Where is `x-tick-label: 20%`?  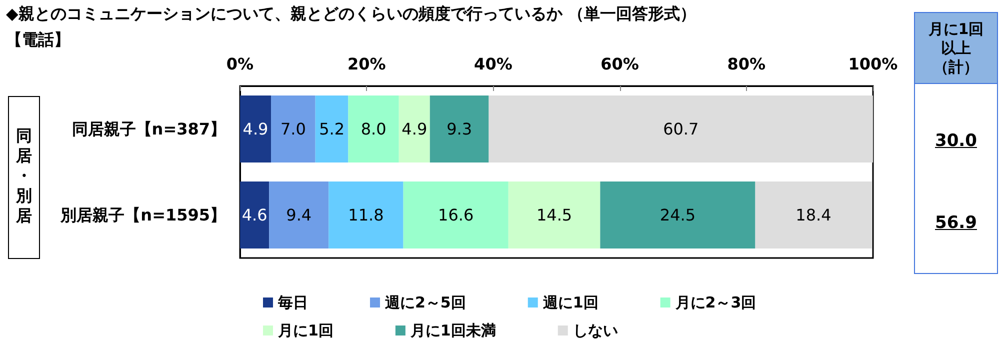 x-tick-label: 20% is located at coordinates (366, 64).